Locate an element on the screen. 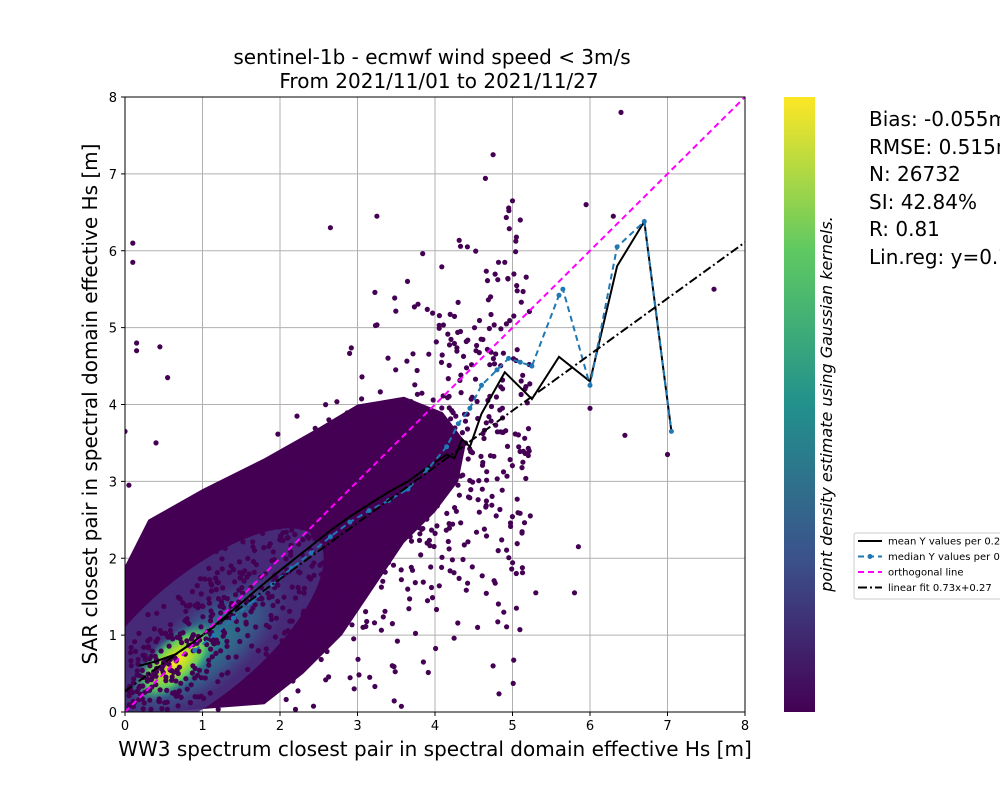 This screenshot has height=800, width=1000. legend-label: linear fit 0.73x+0.27 is located at coordinates (940, 588).